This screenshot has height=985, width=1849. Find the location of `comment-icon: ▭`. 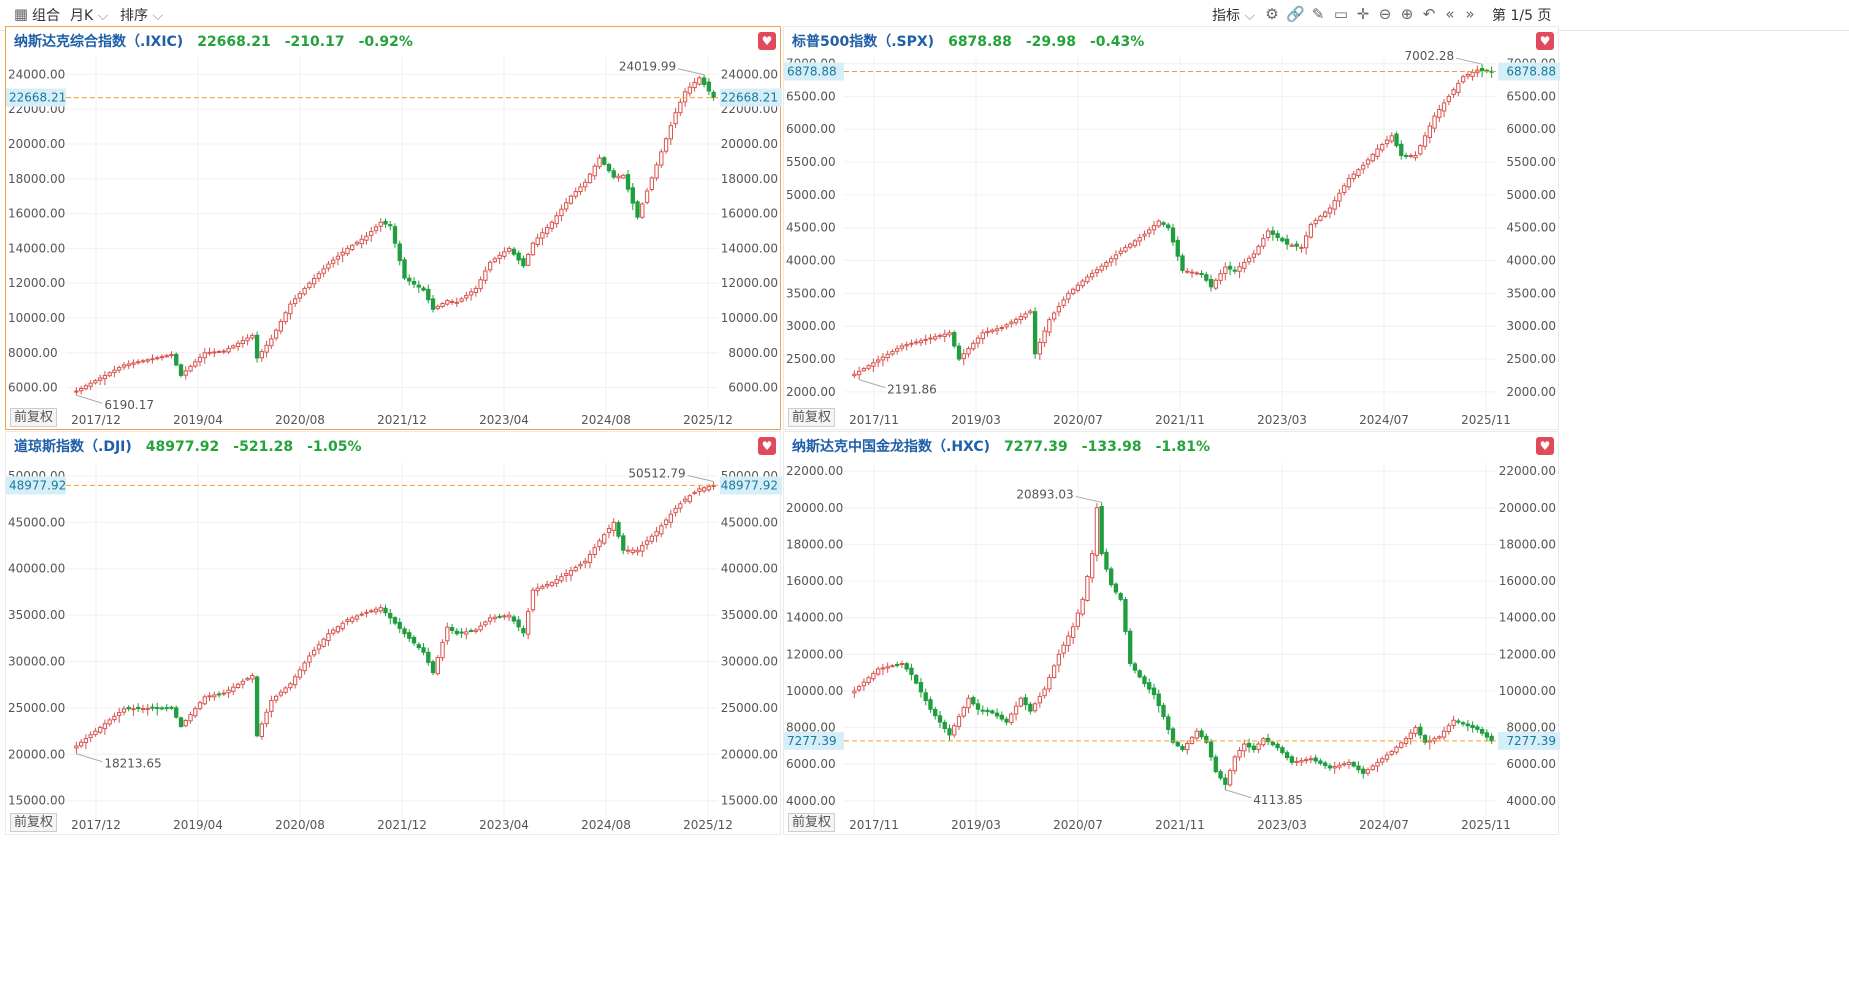

comment-icon: ▭ is located at coordinates (1341, 14).